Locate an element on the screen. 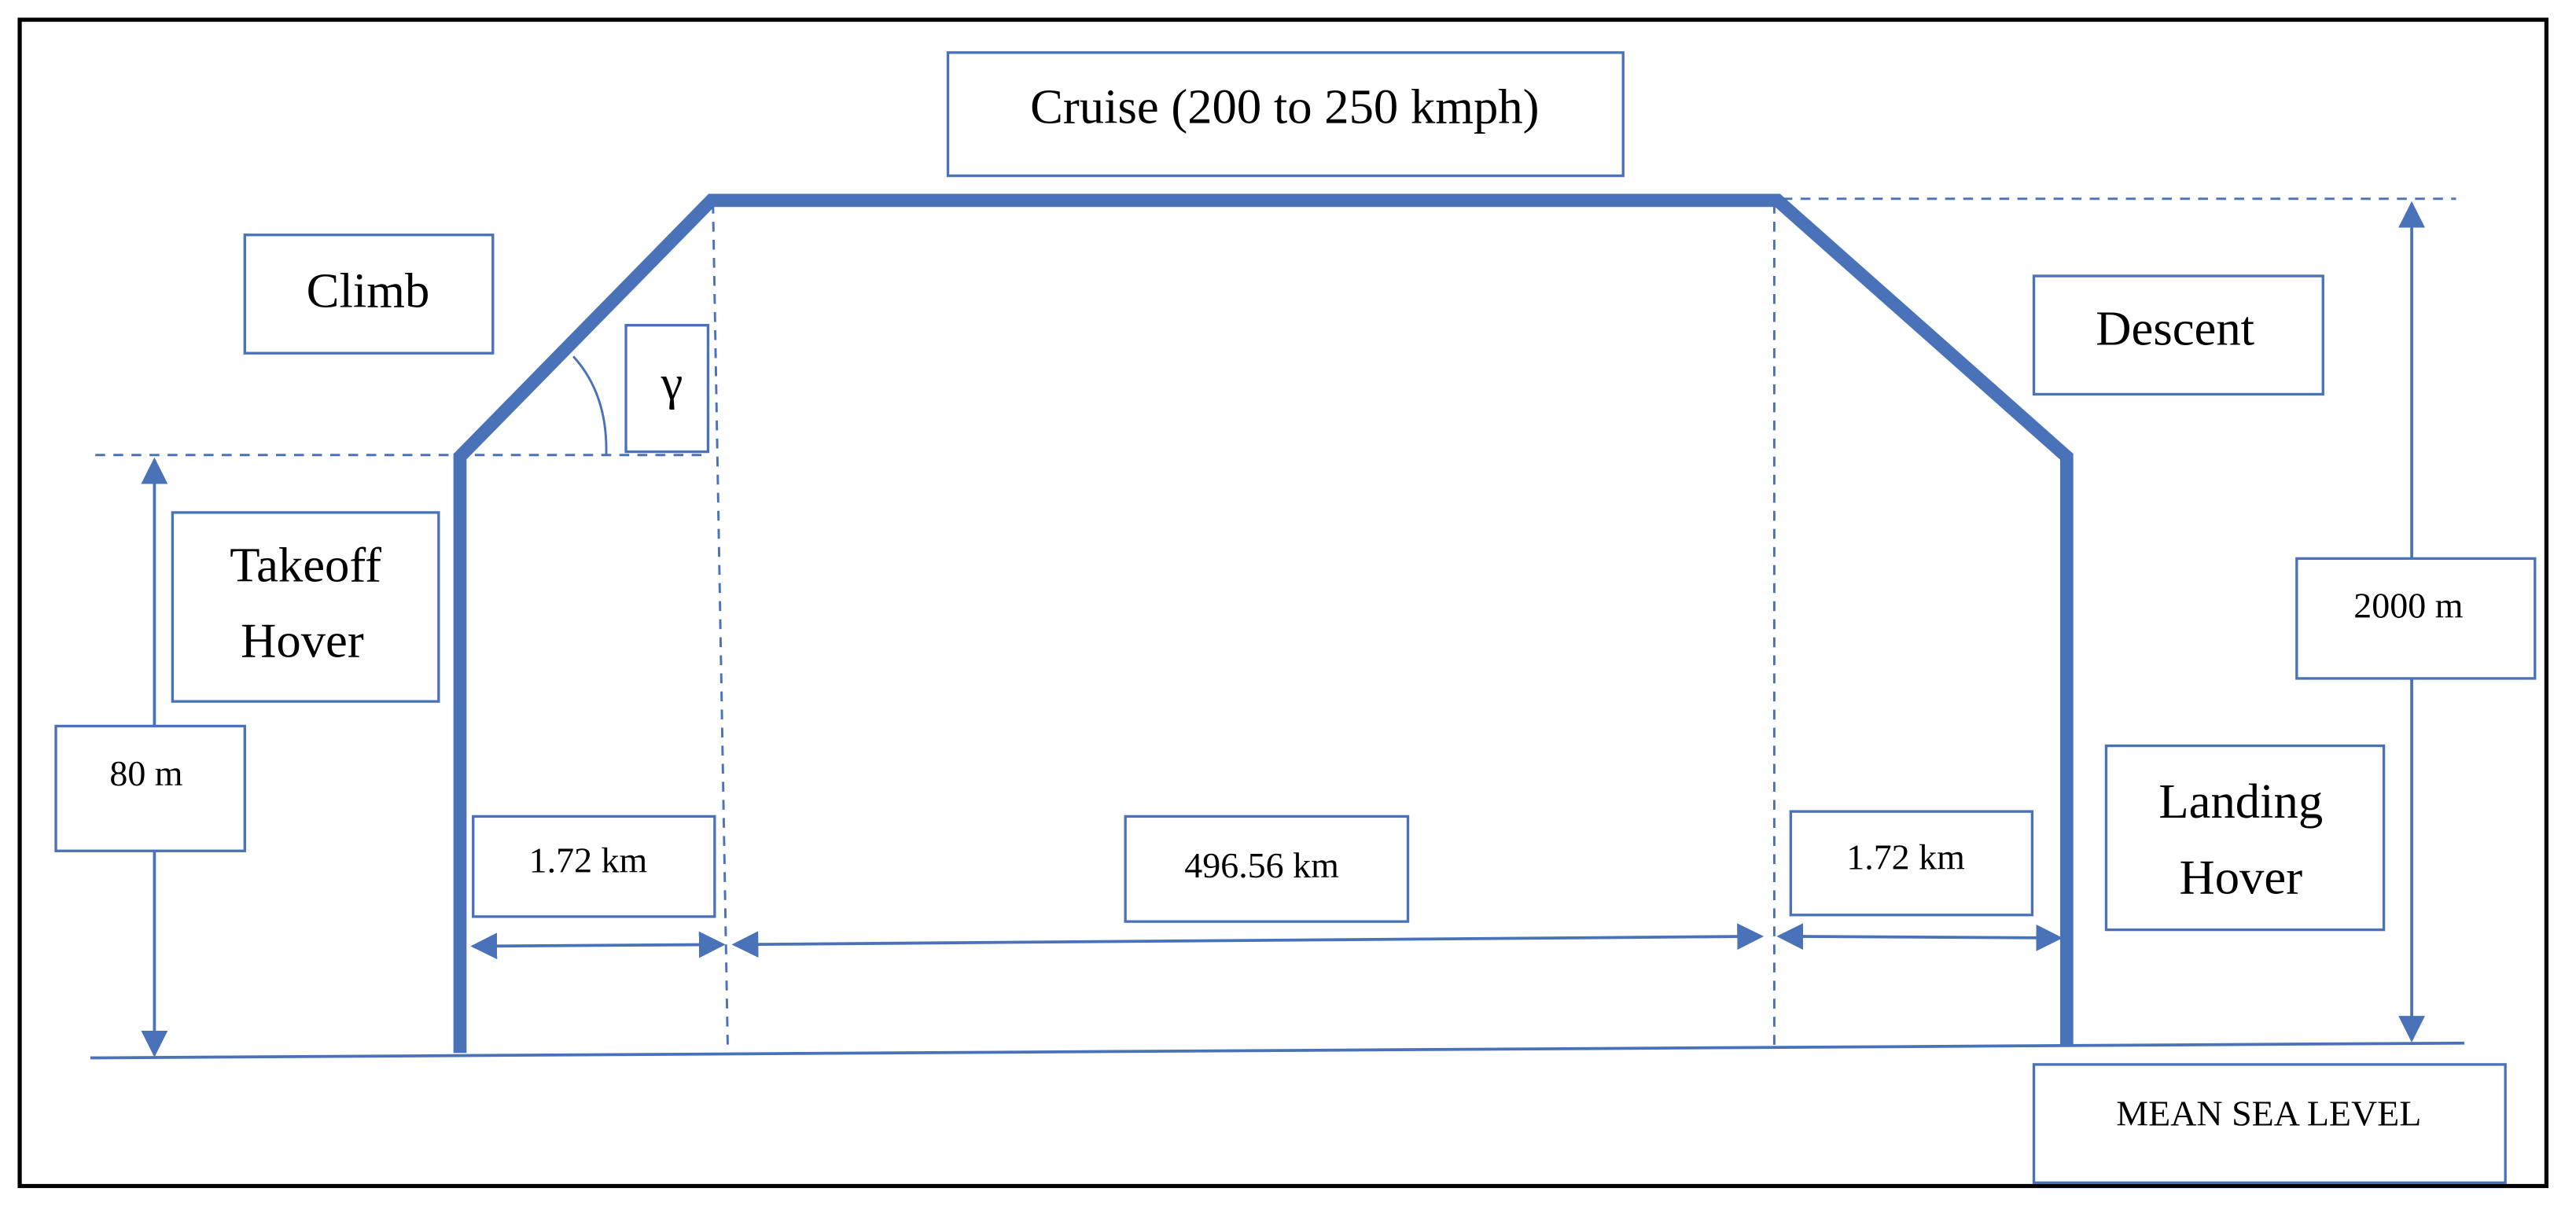 Image resolution: width=2576 pixels, height=1210 pixels. cruise-distance-label: 496.56 km is located at coordinates (1262, 865).